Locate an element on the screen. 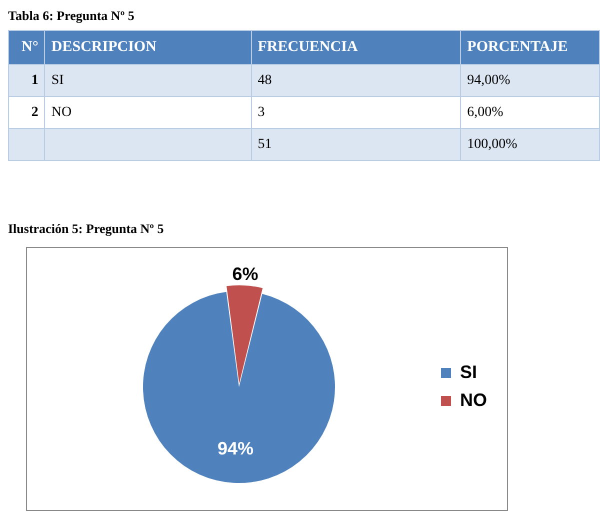  data-label: 94% is located at coordinates (236, 448).